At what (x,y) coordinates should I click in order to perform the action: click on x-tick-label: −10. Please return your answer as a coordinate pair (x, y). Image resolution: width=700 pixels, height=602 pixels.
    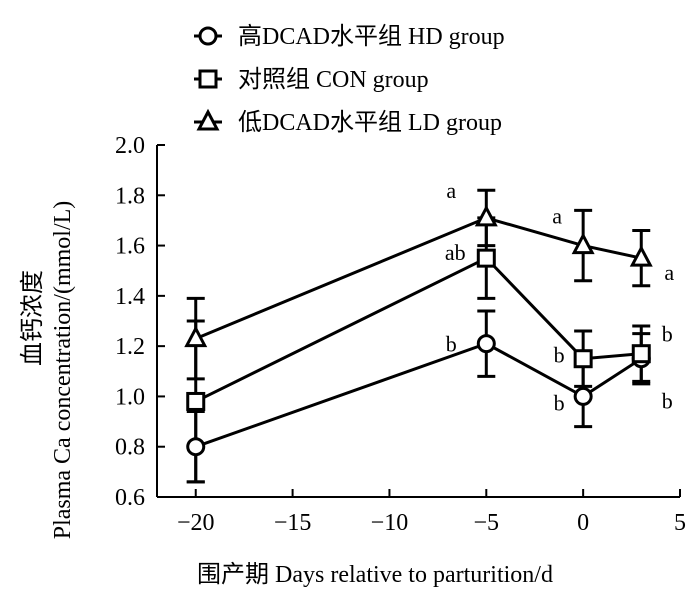
    Looking at the image, I should click on (390, 523).